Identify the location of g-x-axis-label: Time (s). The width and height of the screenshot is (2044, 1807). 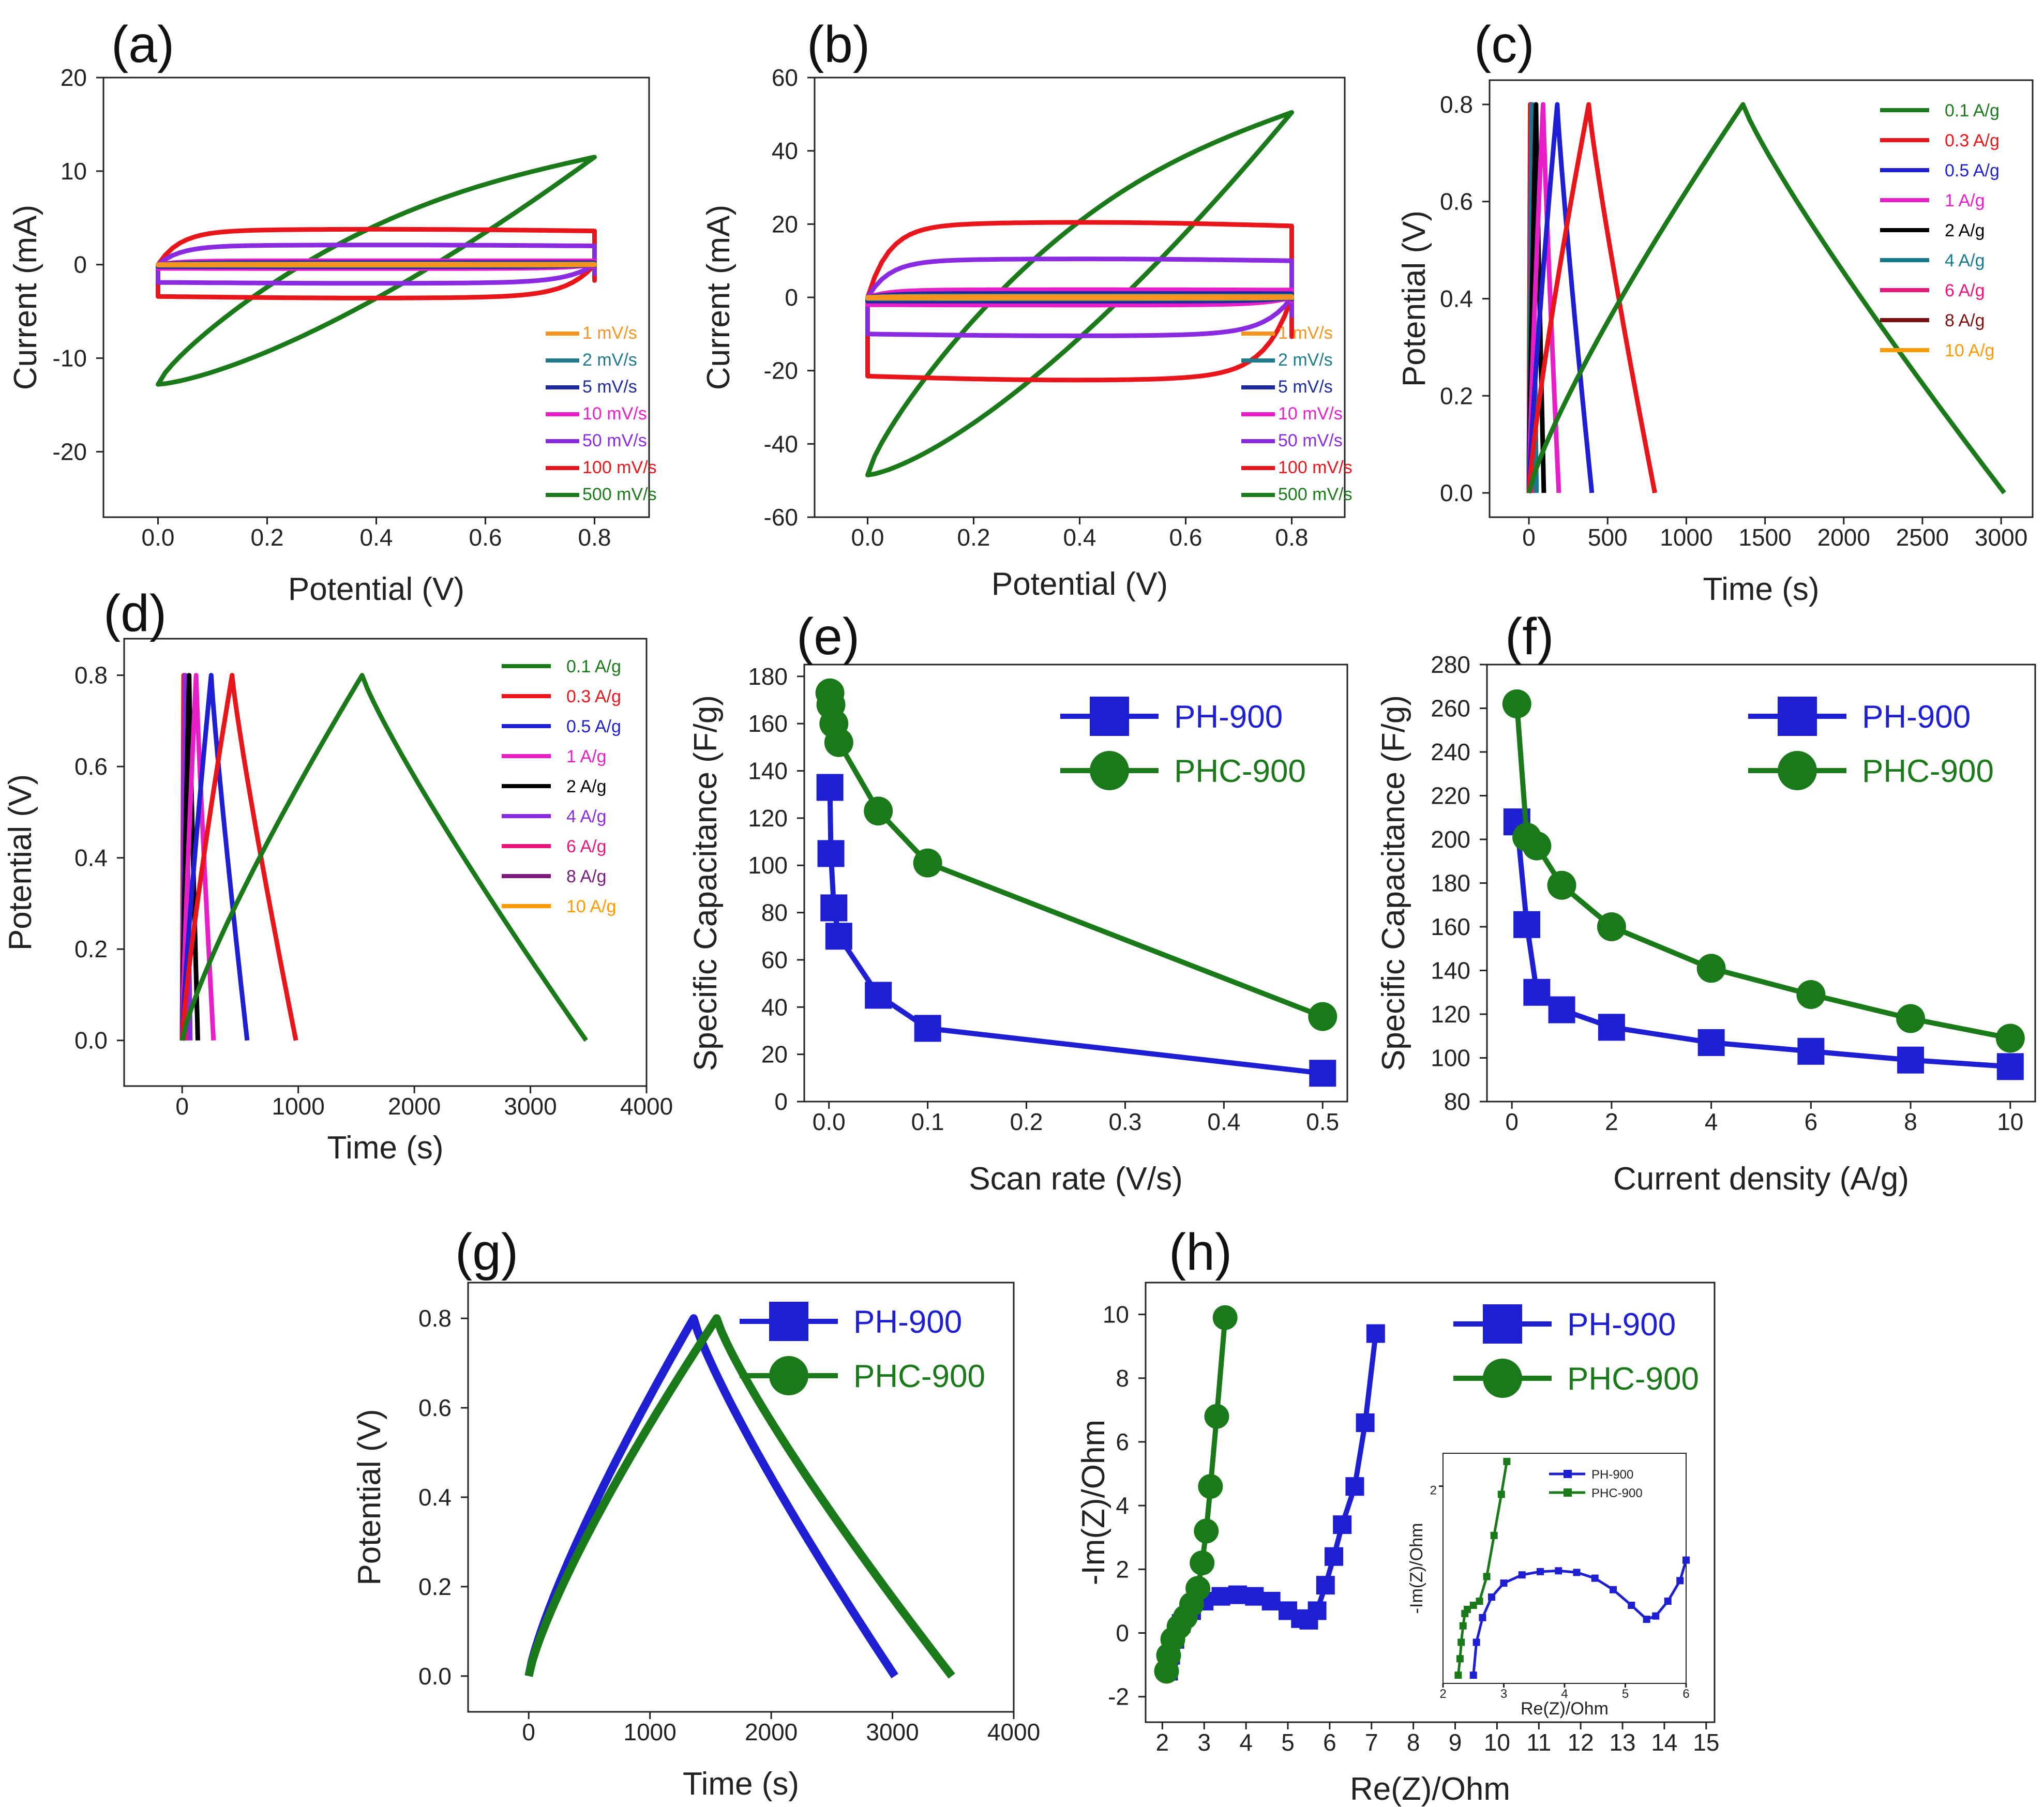
(741, 1784).